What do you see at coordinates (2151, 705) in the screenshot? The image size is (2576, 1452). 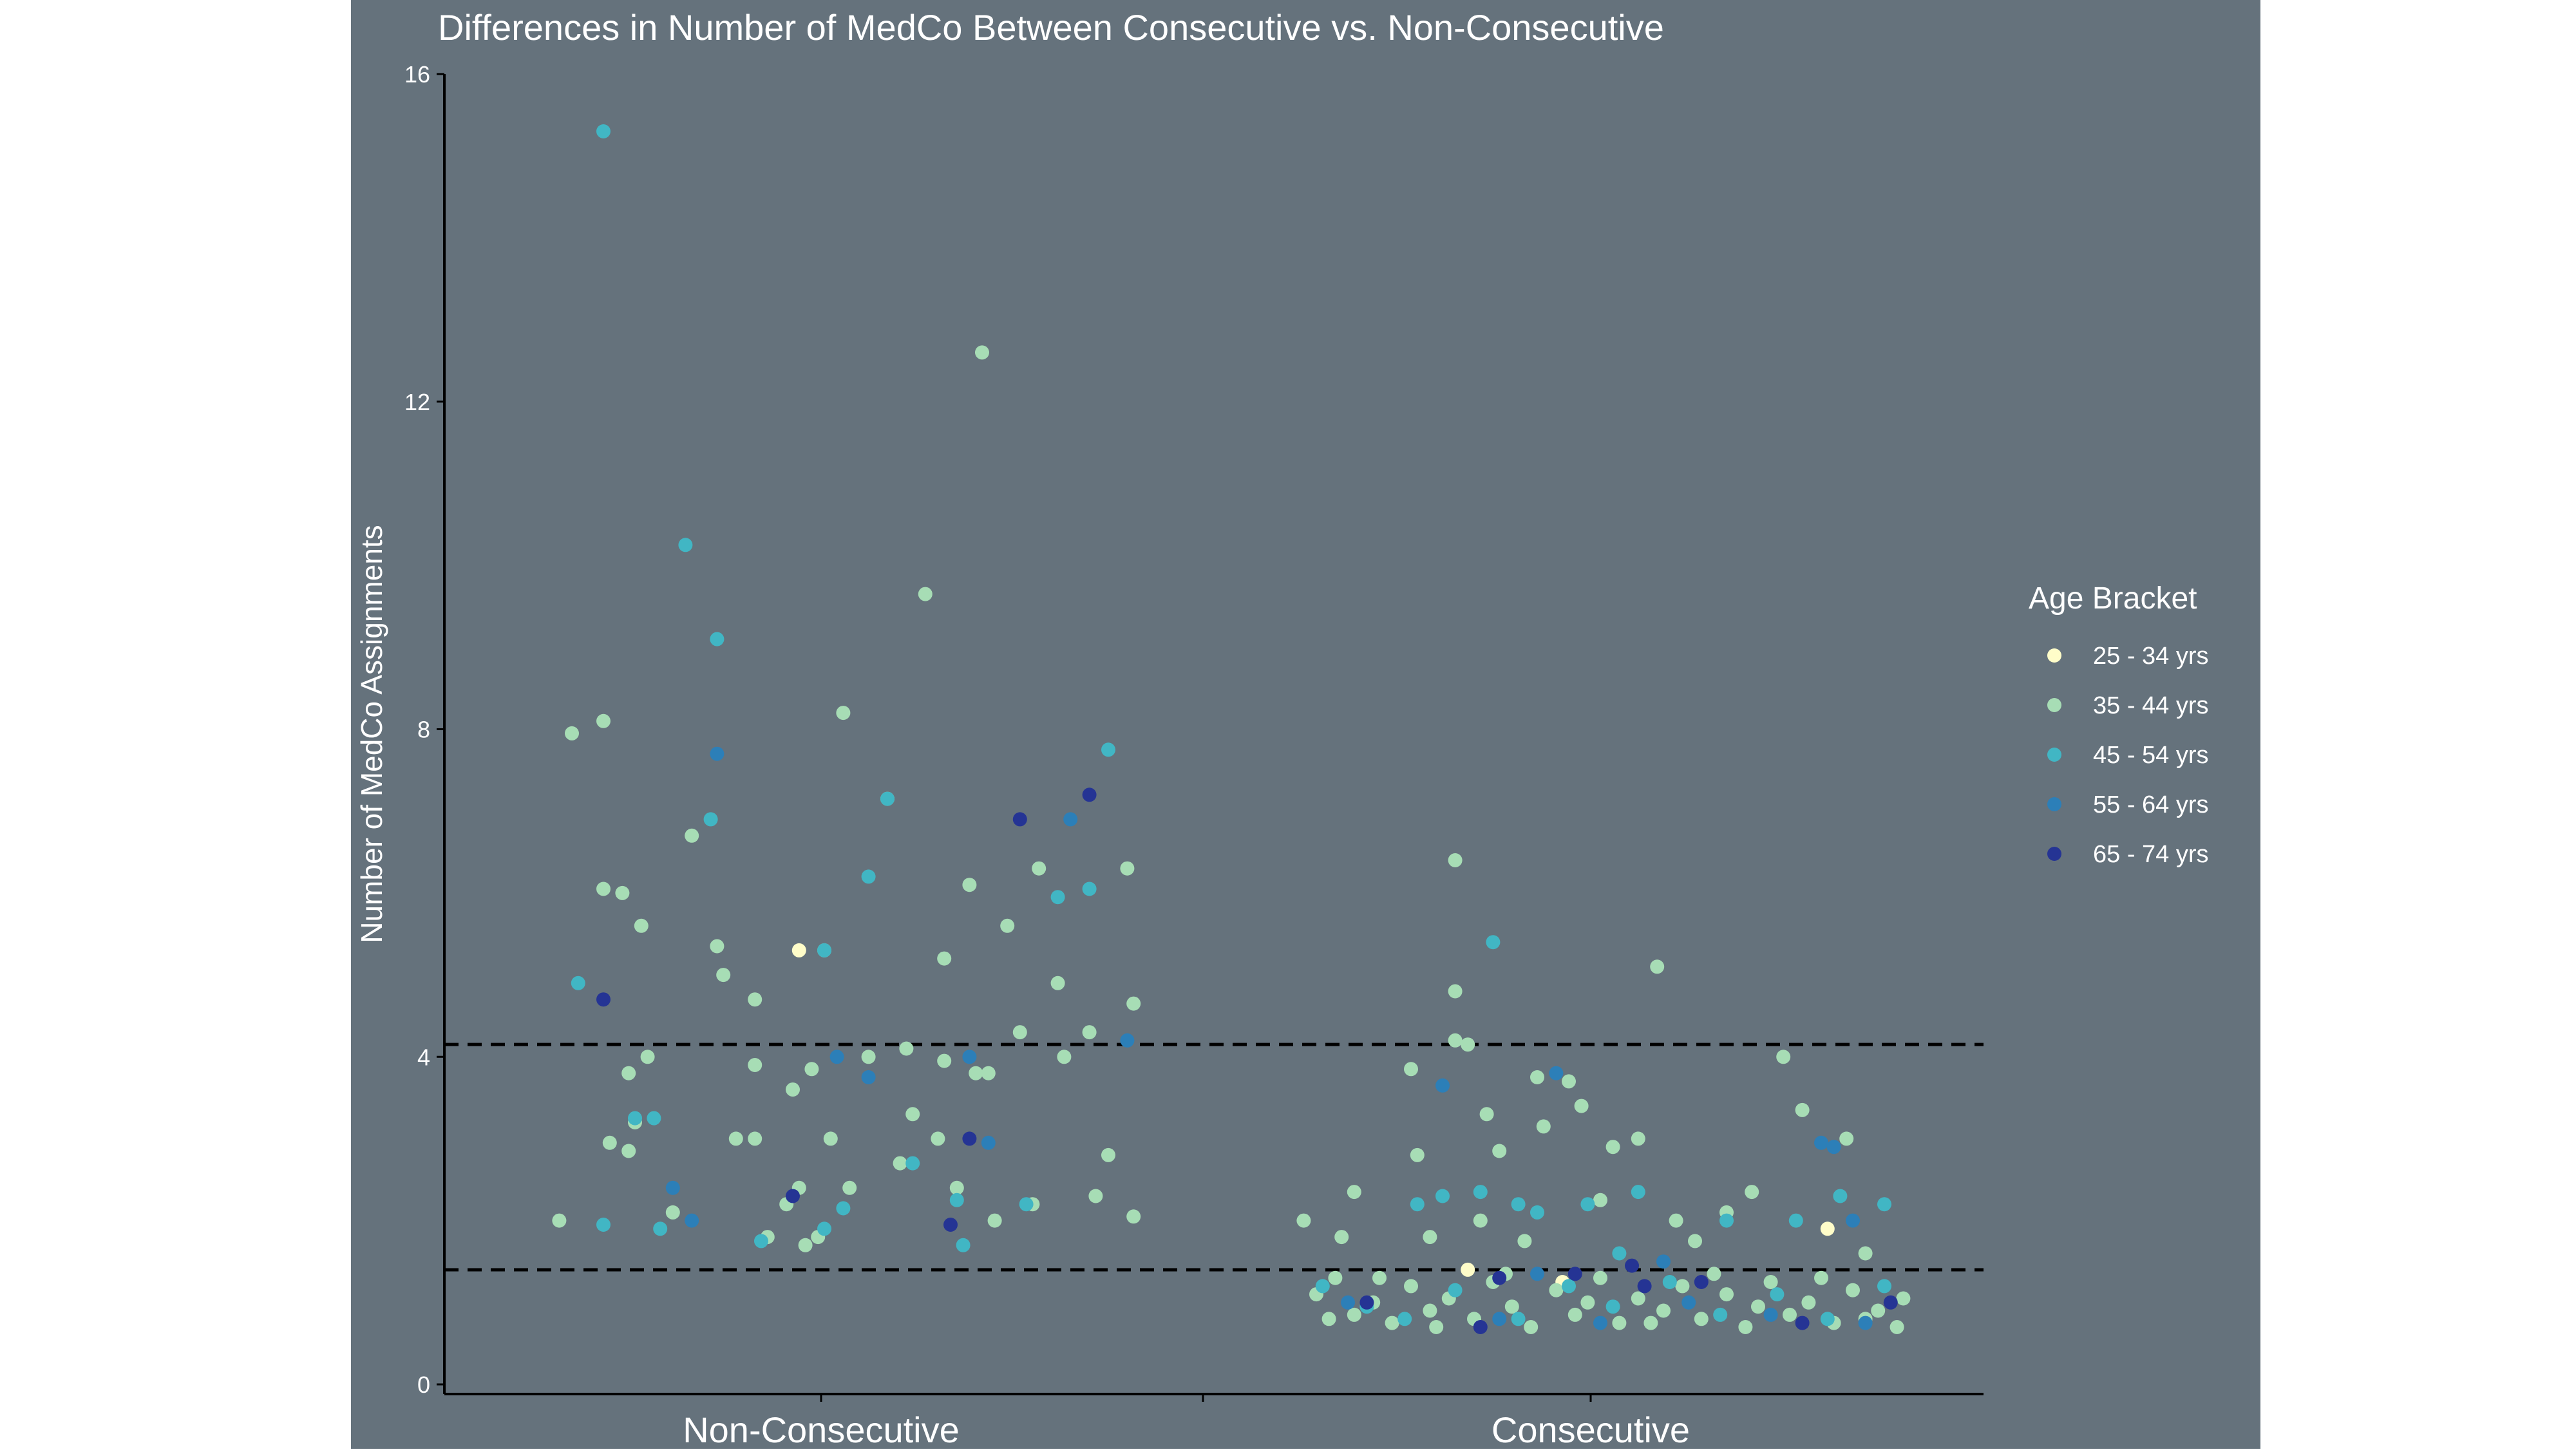 I see `legend-label: 35 - 44 yrs` at bounding box center [2151, 705].